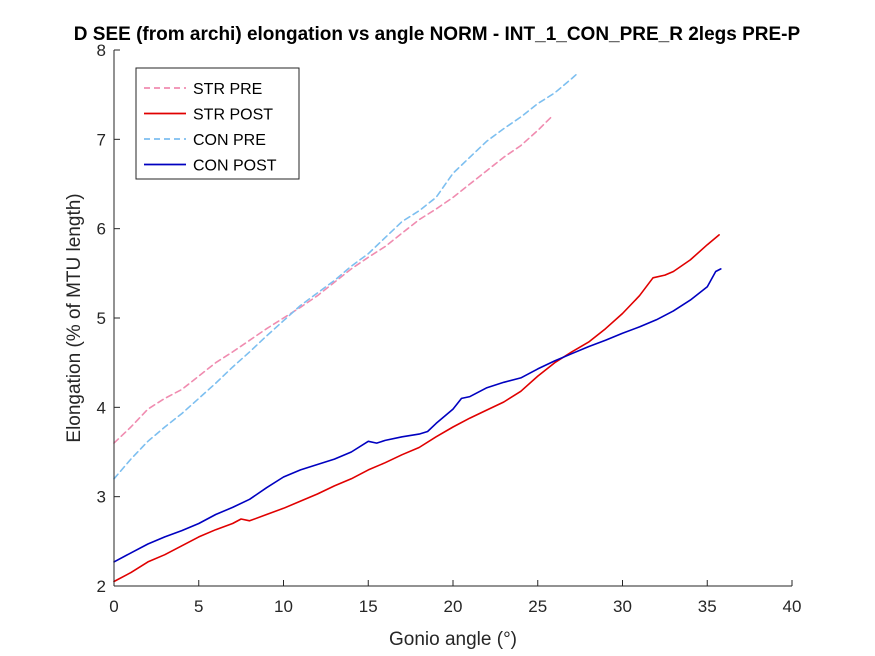  I want to click on legend-label: CON POST, so click(235, 166).